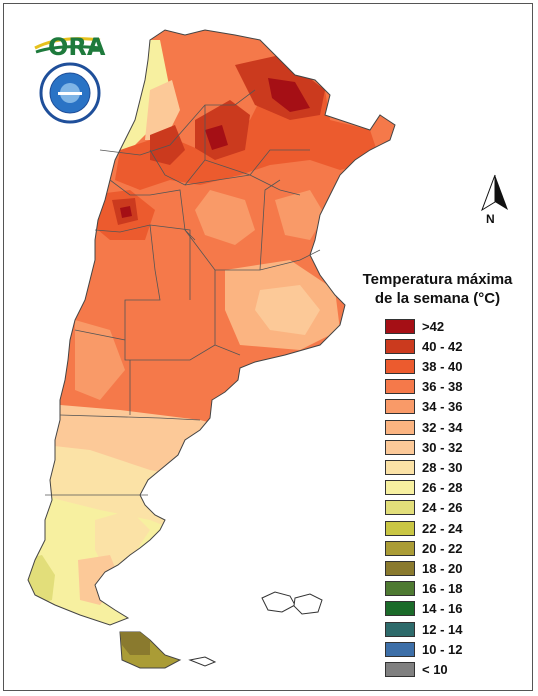 This screenshot has height=696, width=538. I want to click on legend-label: 16 - 18, so click(442, 589).